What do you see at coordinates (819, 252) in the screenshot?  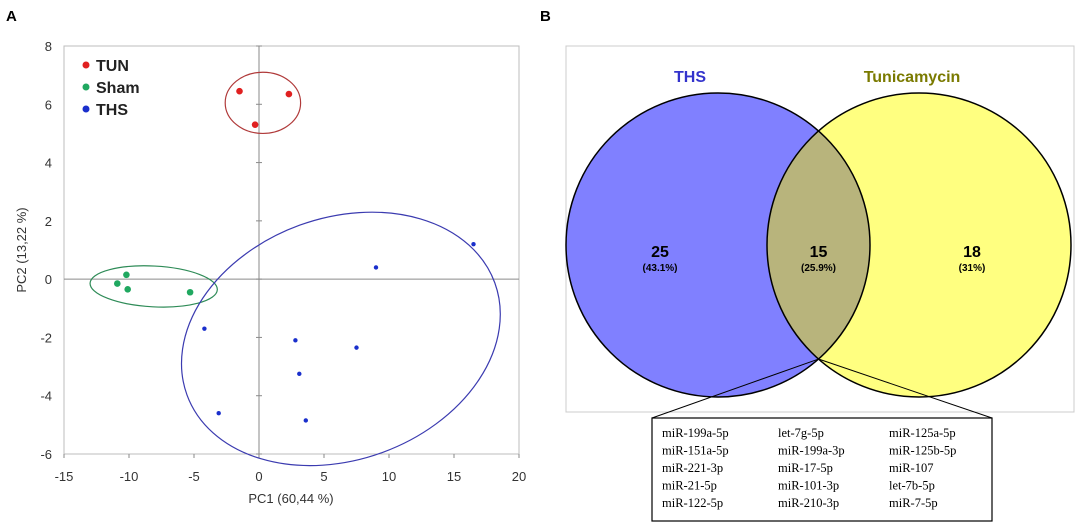 I see `intersection-count: 15` at bounding box center [819, 252].